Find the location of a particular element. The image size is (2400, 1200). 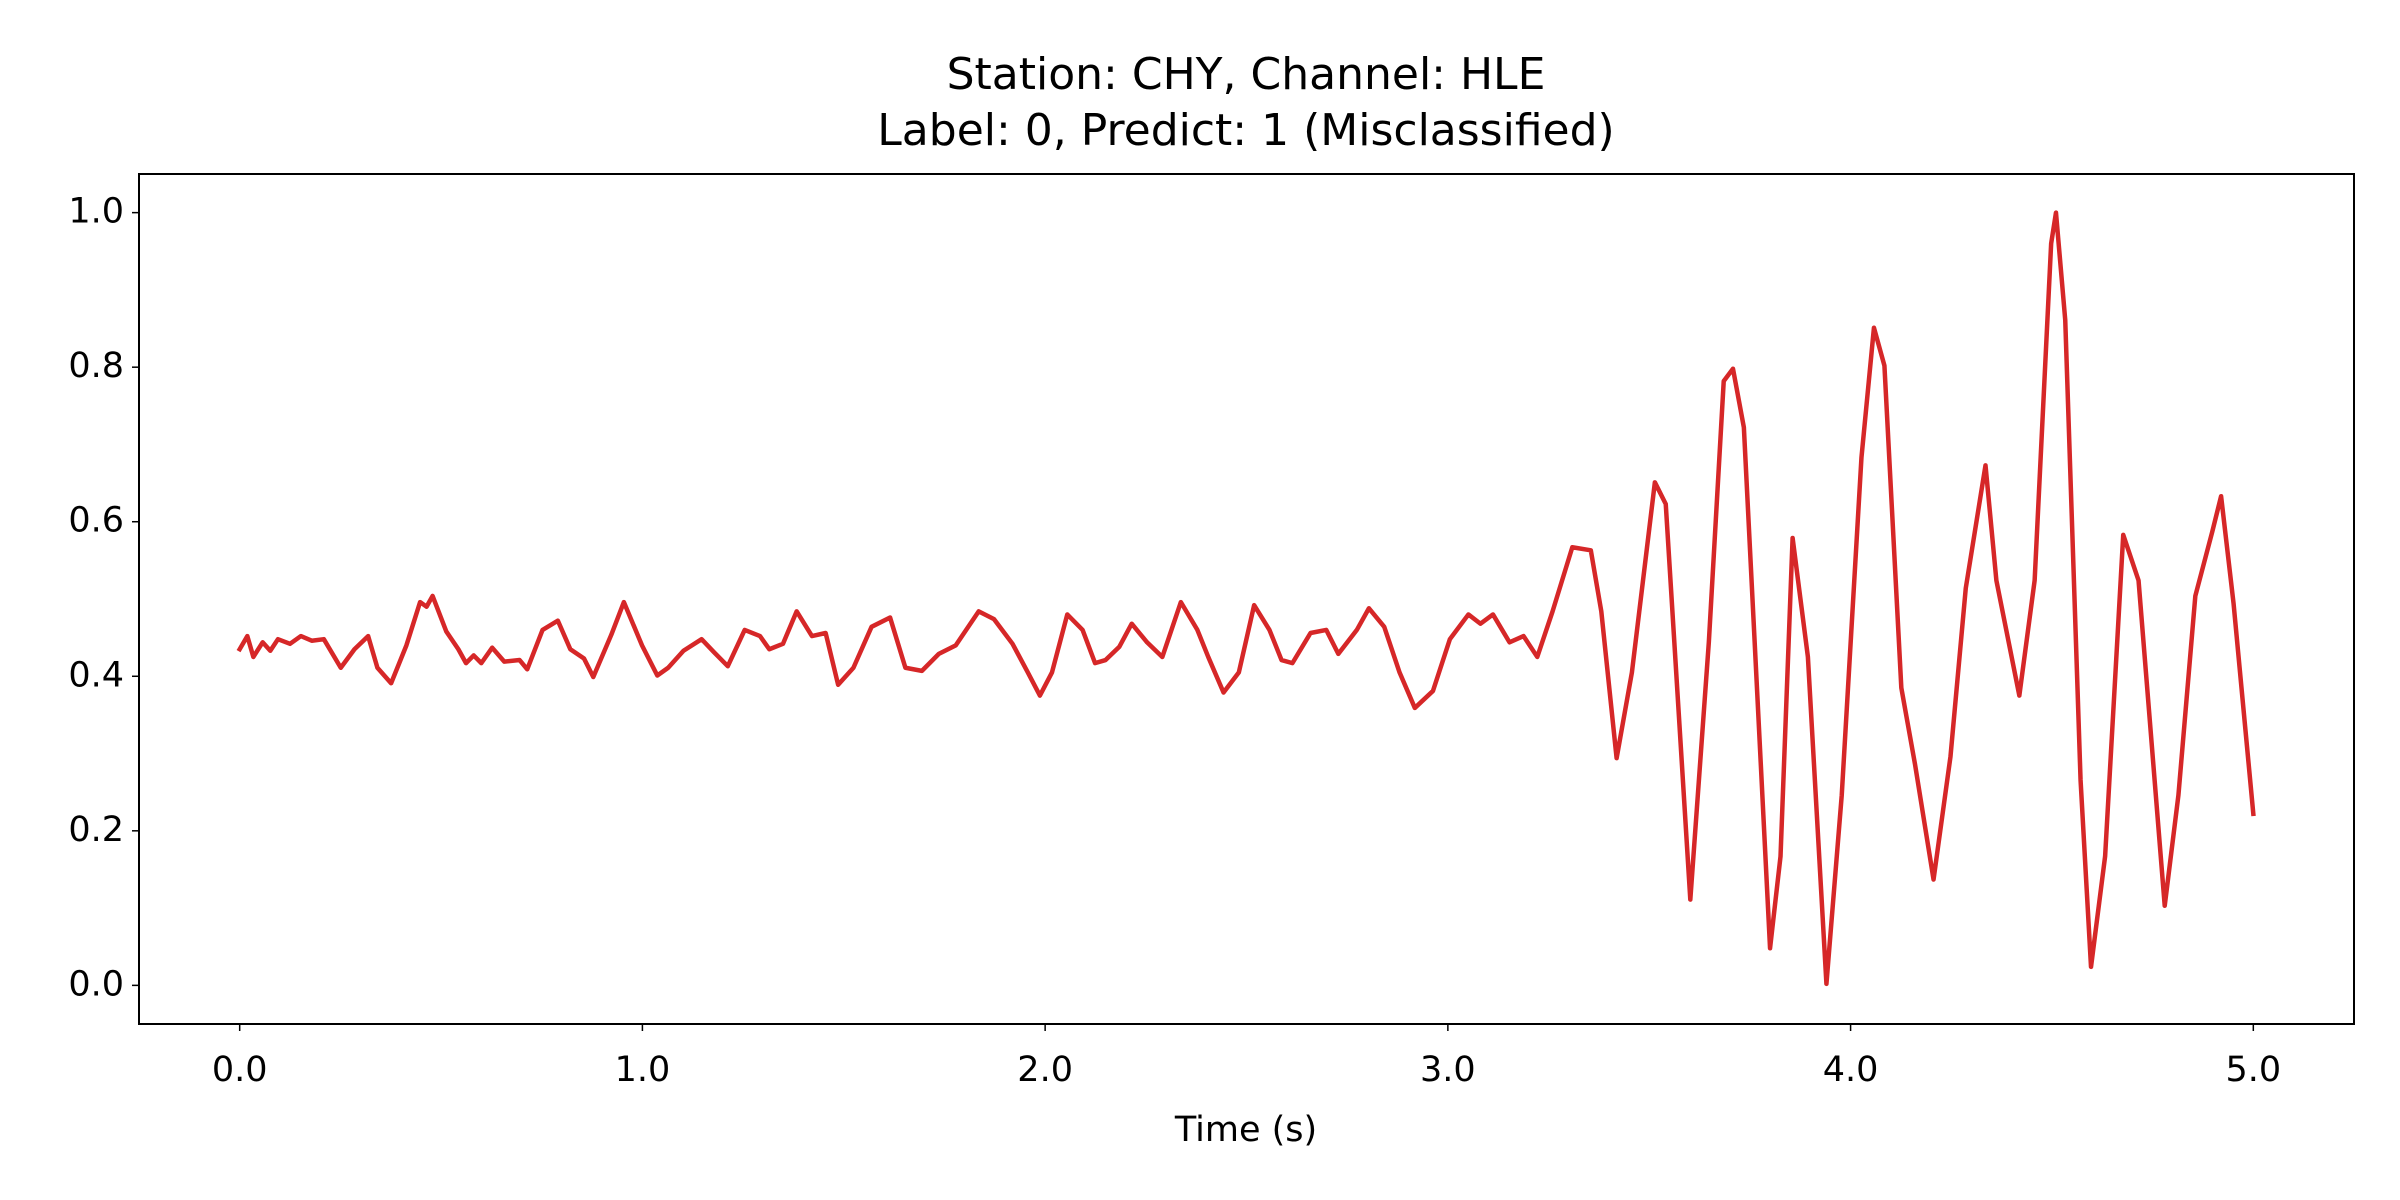

y-tick-label: 0.2 is located at coordinates (96, 830).